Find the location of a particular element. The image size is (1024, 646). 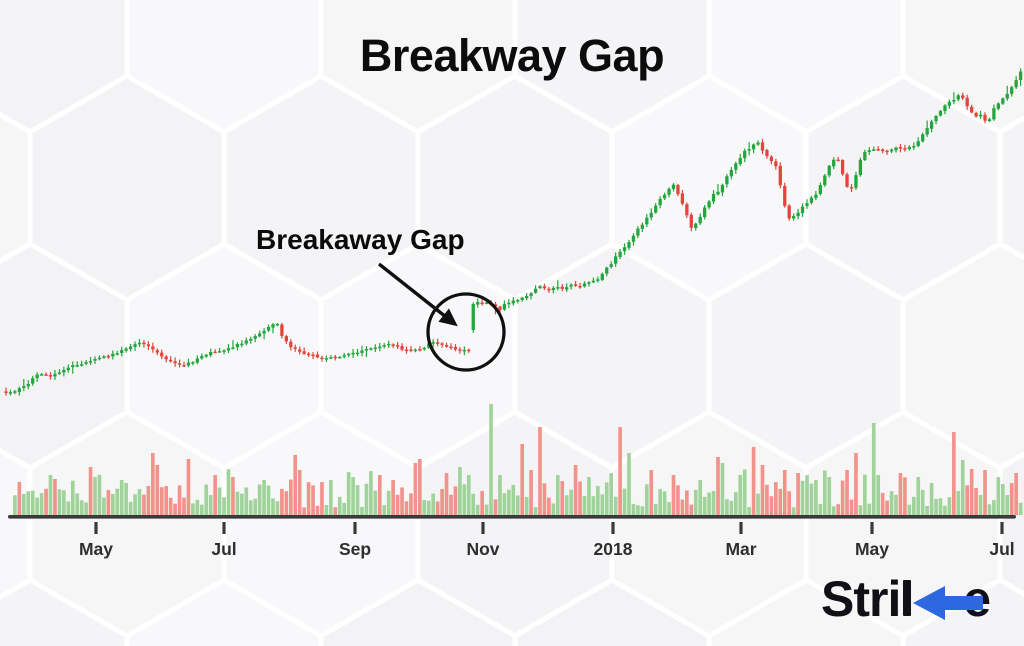

logo-ke-mark: e is located at coordinates (947, 601).